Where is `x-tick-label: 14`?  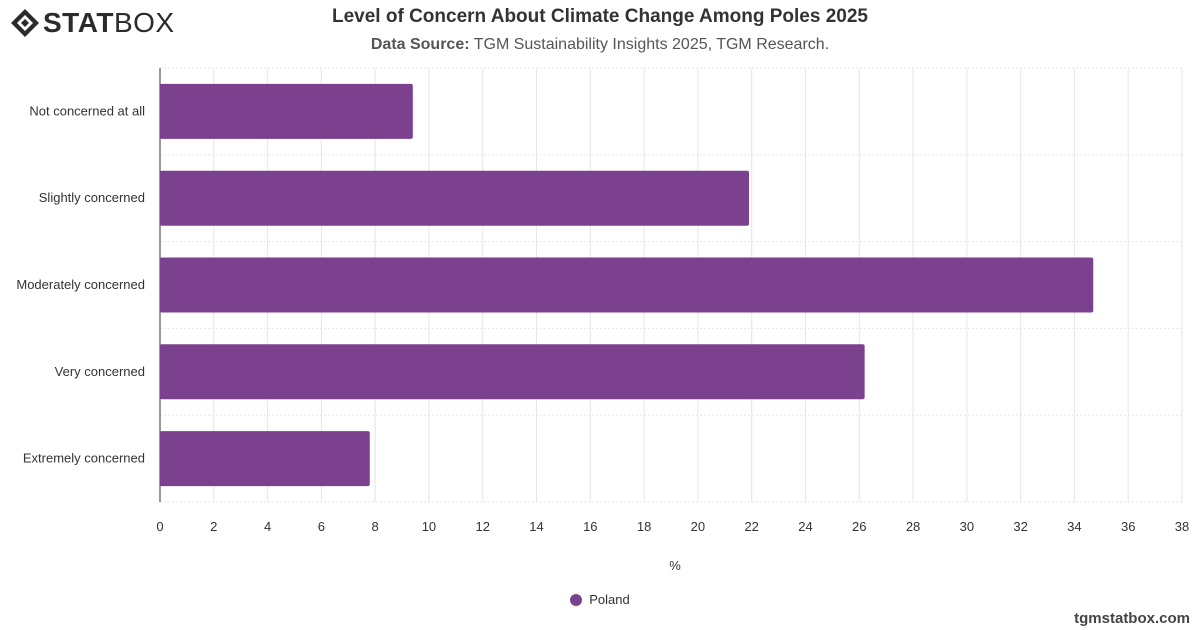 x-tick-label: 14 is located at coordinates (536, 526).